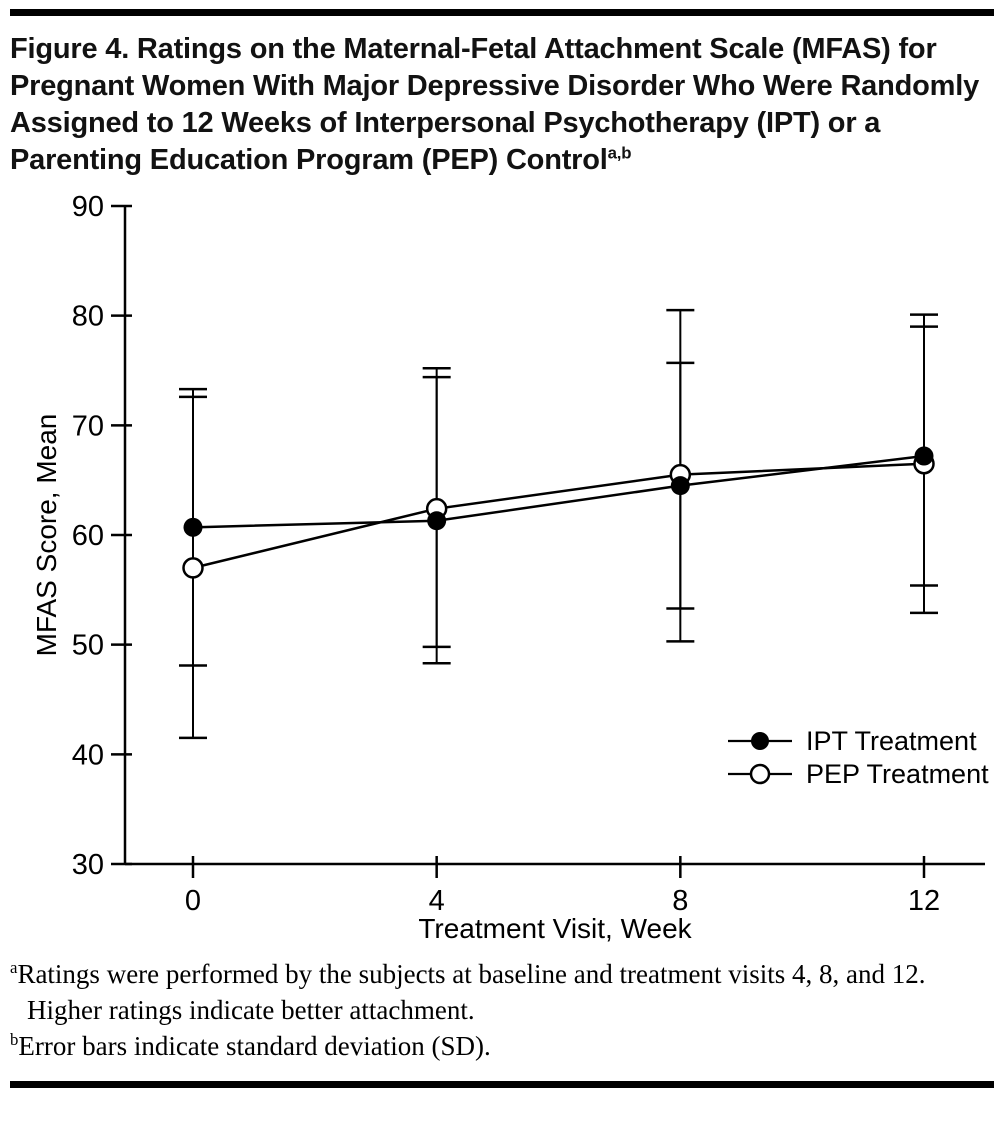  What do you see at coordinates (193, 901) in the screenshot?
I see `x-tick-label: 0` at bounding box center [193, 901].